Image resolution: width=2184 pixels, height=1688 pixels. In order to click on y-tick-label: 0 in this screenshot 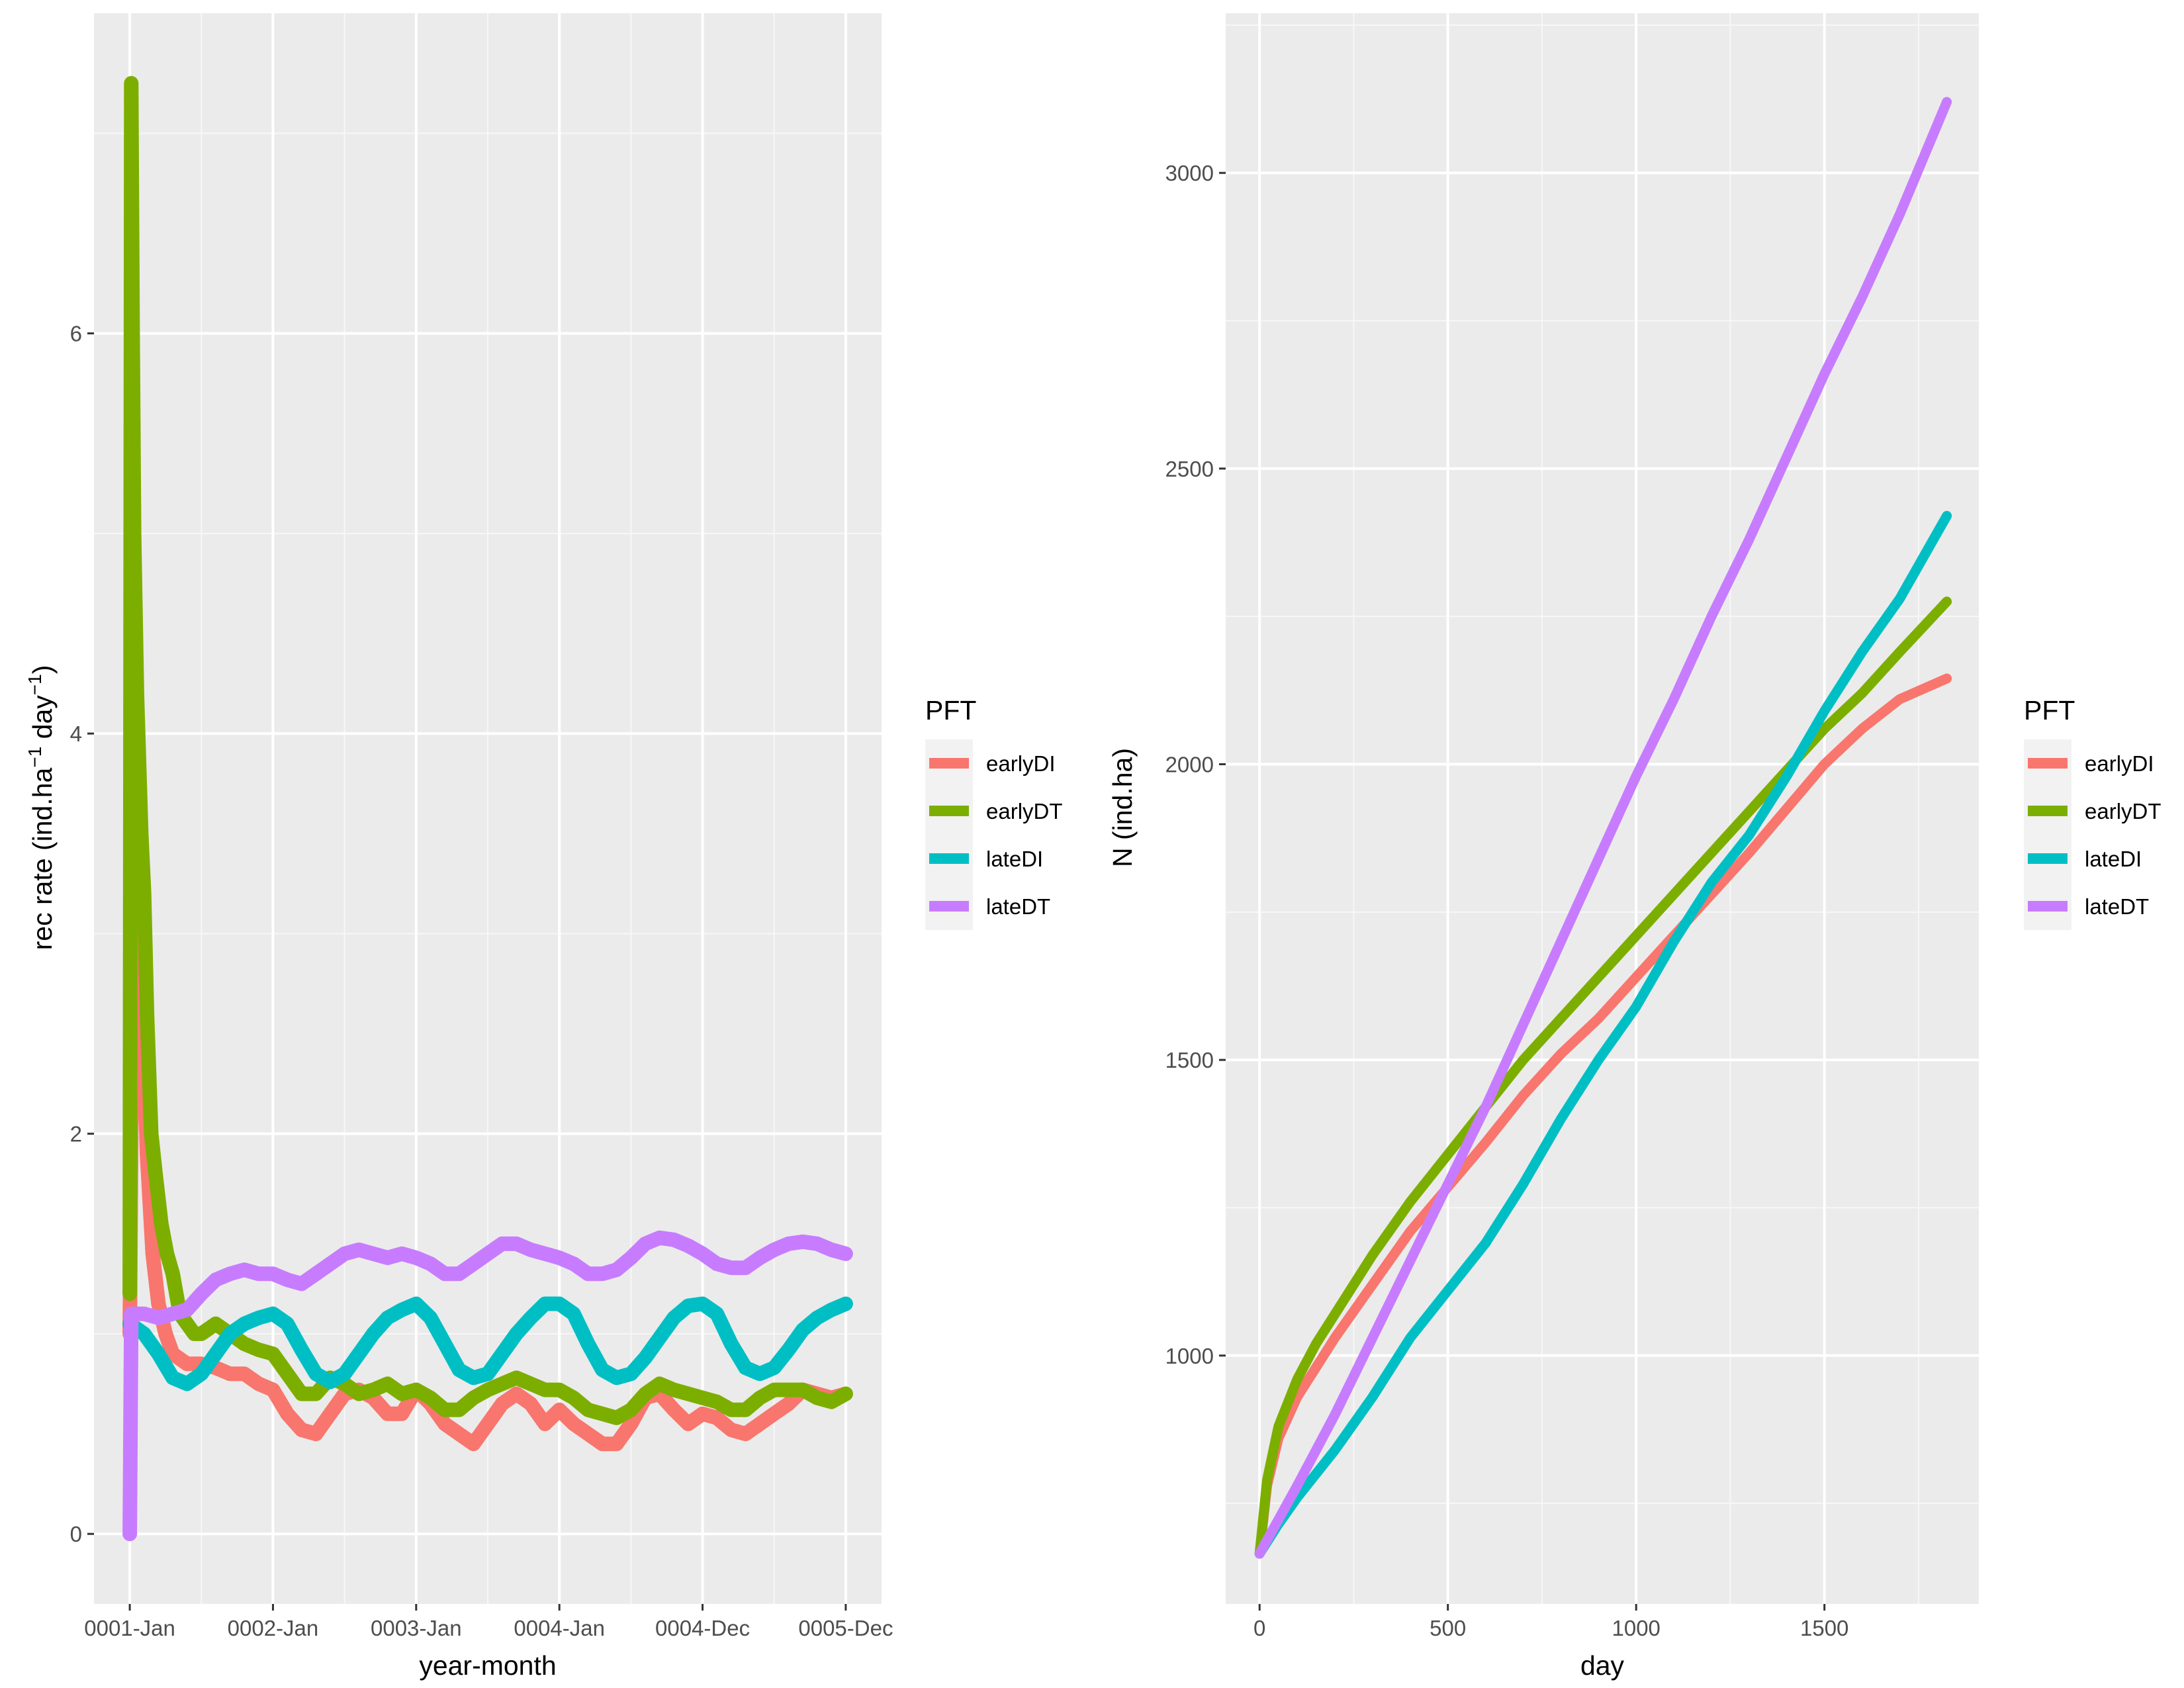, I will do `click(76, 1534)`.